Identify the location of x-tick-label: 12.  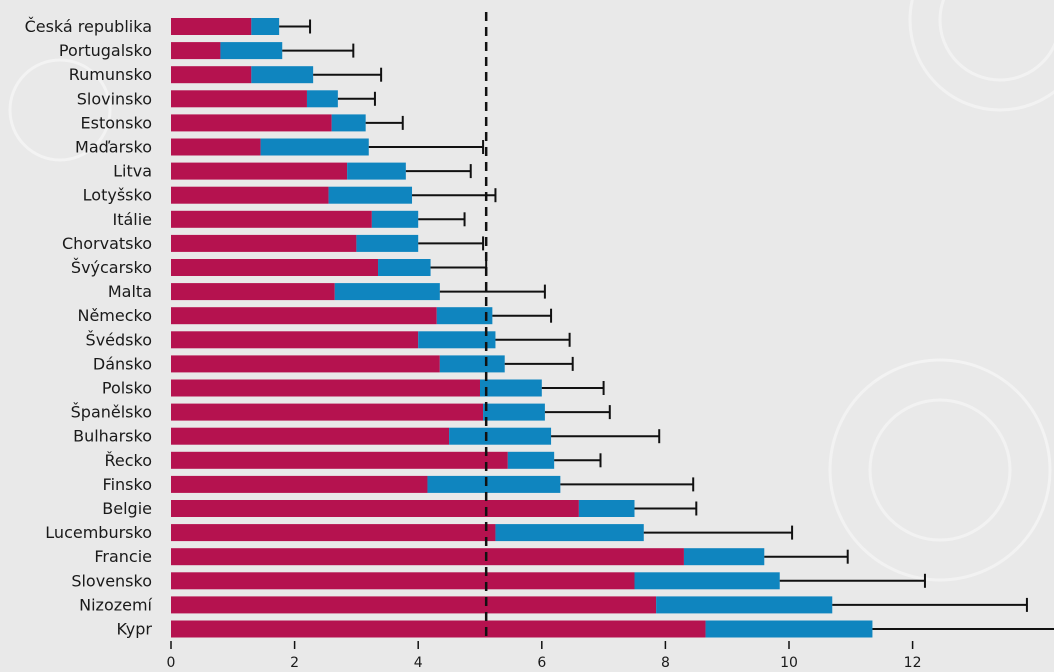
(913, 663).